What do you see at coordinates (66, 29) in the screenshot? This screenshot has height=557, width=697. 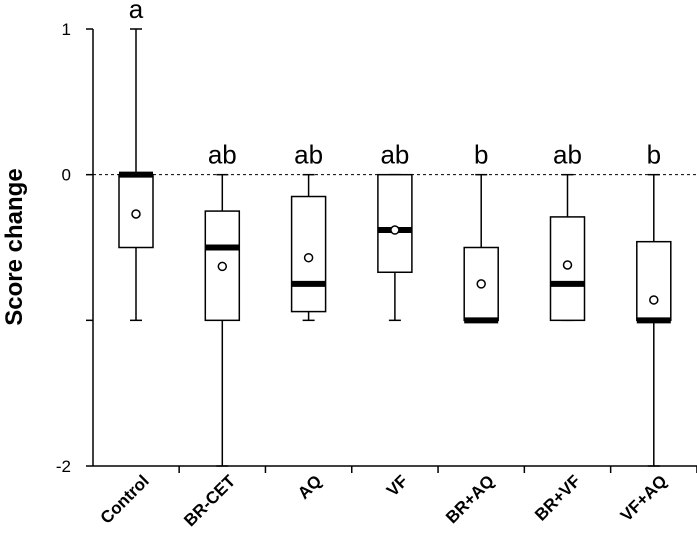 I see `y-tick-label: 1` at bounding box center [66, 29].